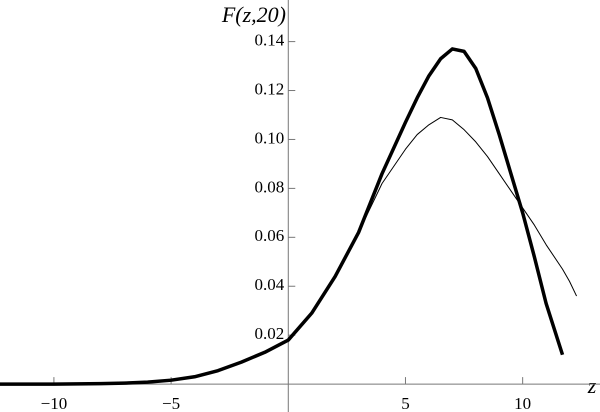 The image size is (600, 412). I want to click on x-tick-label: 10, so click(522, 403).